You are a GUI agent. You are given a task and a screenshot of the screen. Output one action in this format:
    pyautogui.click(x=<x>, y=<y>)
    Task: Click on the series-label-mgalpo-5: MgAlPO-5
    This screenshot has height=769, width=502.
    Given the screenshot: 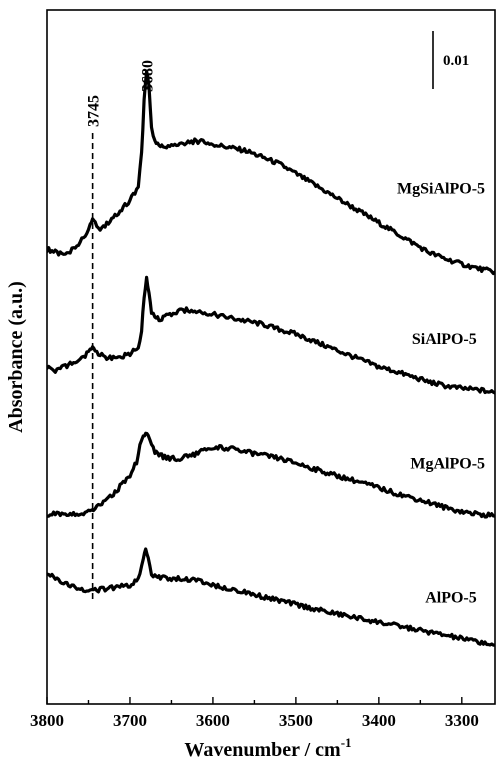 What is the action you would take?
    pyautogui.click(x=447, y=463)
    